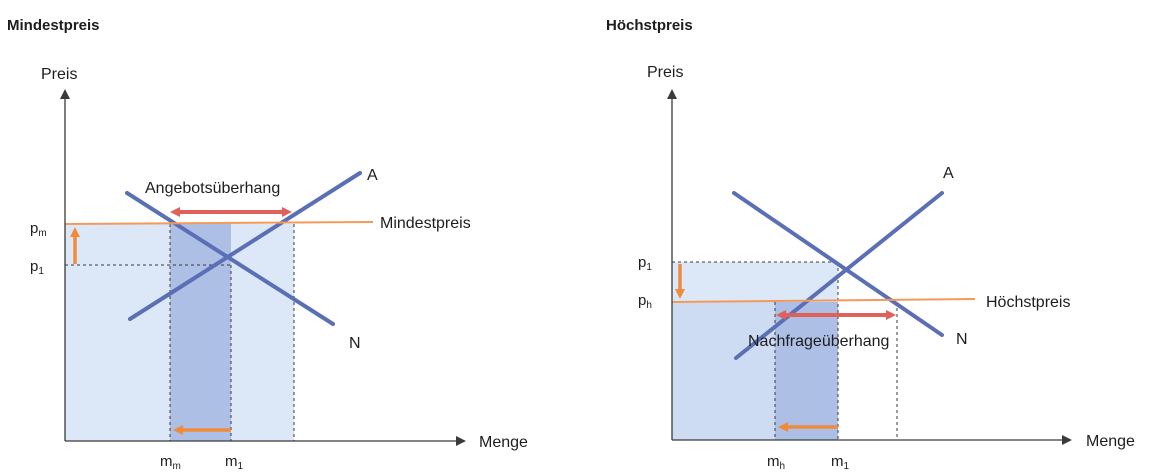 The height and width of the screenshot is (475, 1153). I want to click on maximum-price-line, so click(823, 300).